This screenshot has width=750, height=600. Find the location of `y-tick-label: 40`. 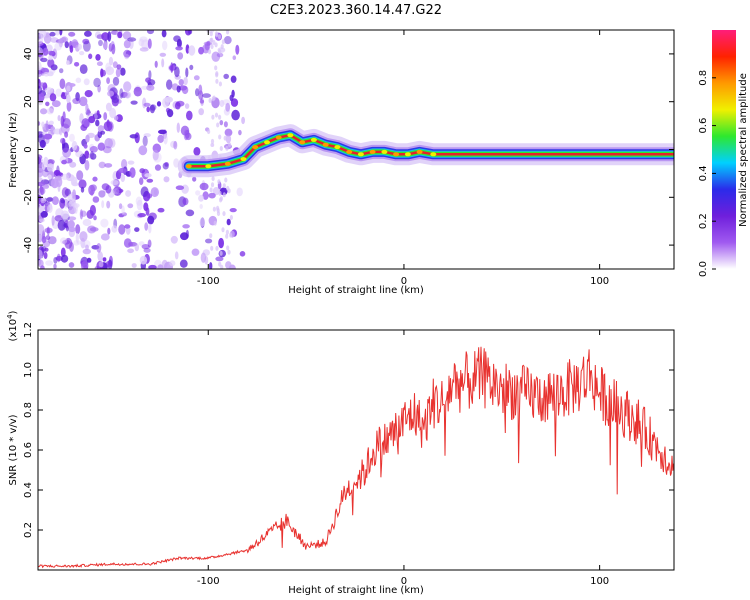

y-tick-label: 40 is located at coordinates (28, 54).